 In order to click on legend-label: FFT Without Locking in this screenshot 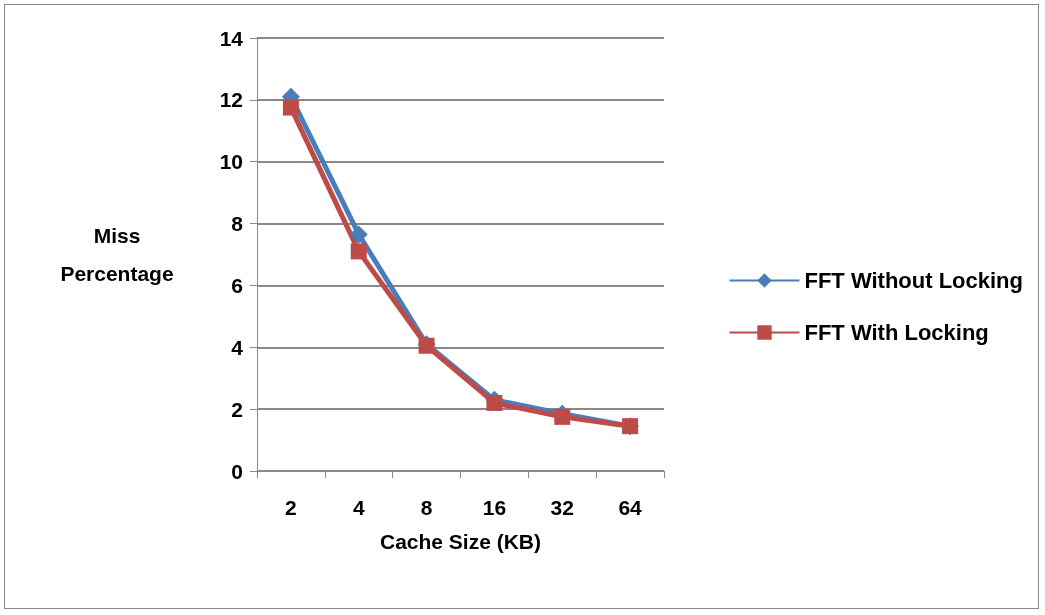, I will do `click(913, 280)`.